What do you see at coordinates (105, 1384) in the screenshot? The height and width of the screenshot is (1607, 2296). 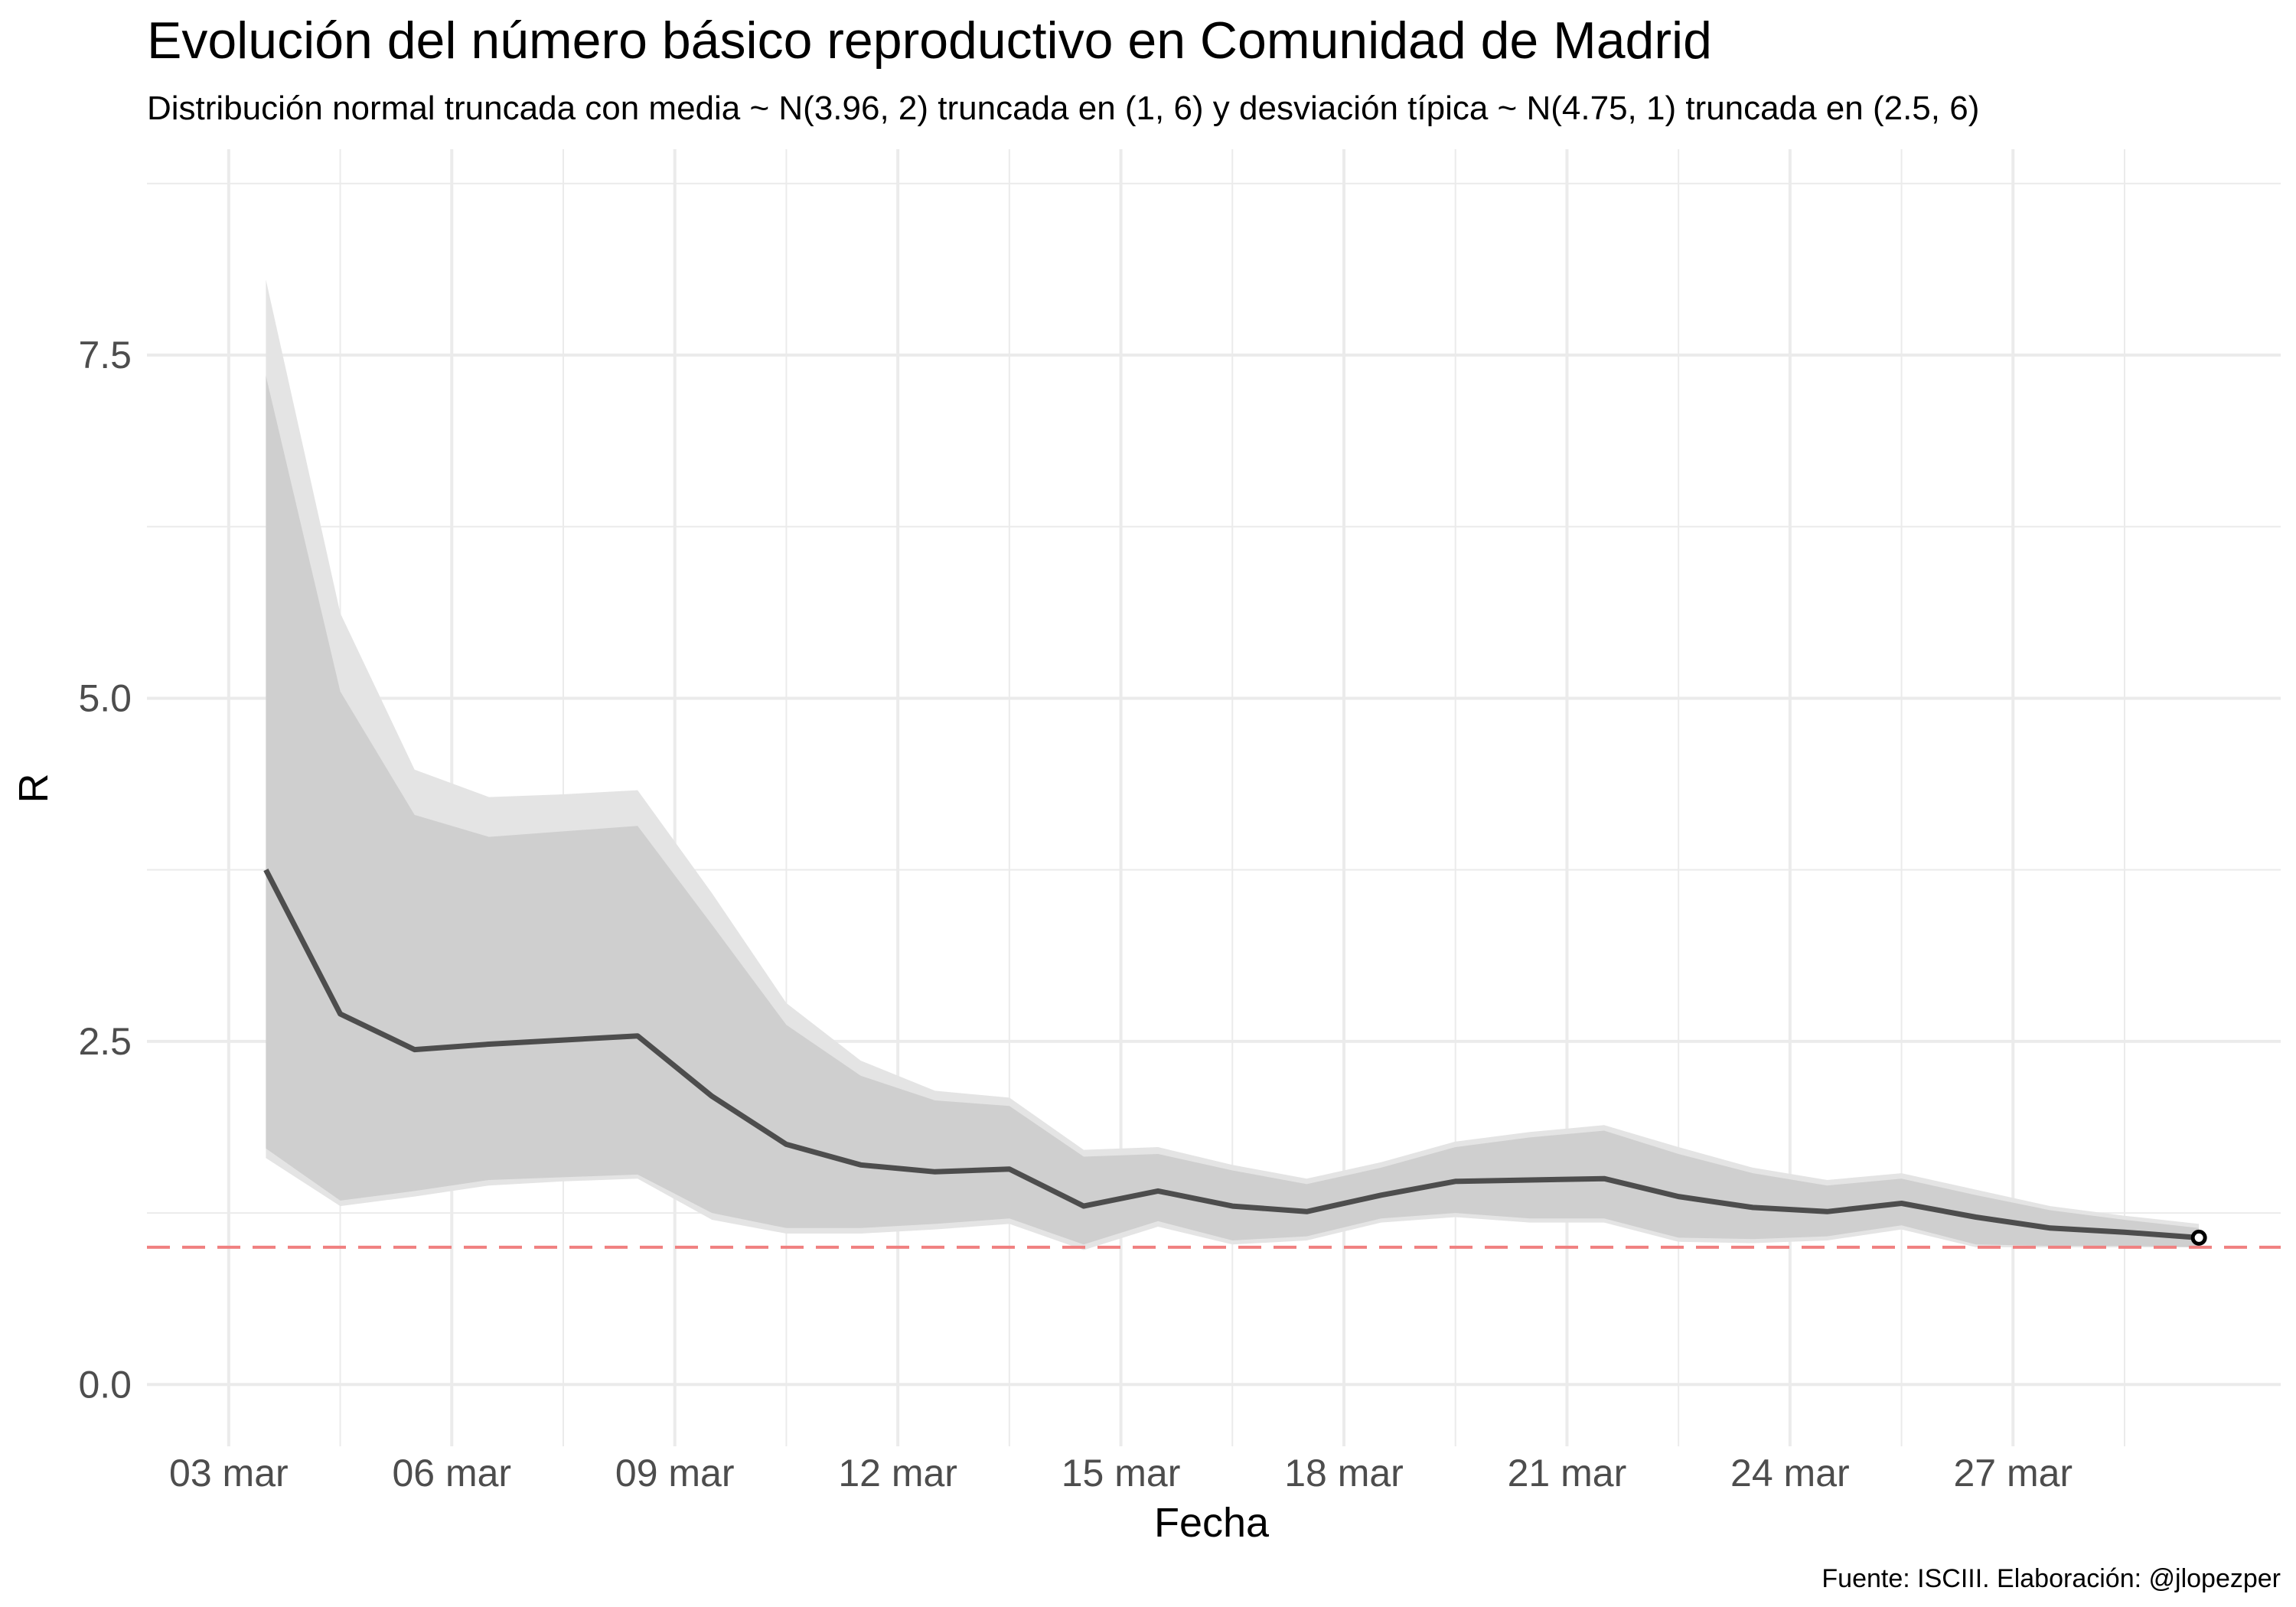 I see `y-tick-label: 0.0` at bounding box center [105, 1384].